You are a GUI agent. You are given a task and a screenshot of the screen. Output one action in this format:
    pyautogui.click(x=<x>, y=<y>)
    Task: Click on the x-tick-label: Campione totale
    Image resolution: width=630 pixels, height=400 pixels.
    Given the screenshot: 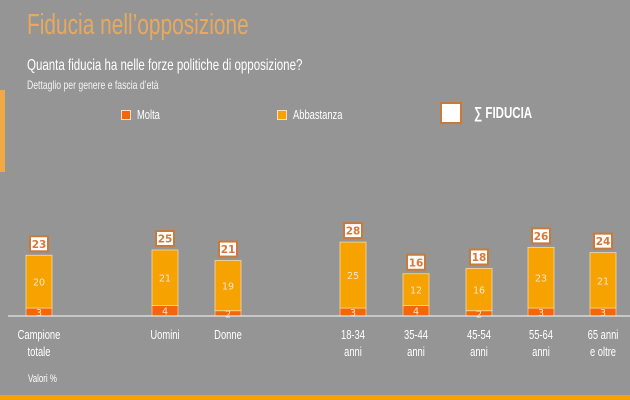 What is the action you would take?
    pyautogui.click(x=39, y=343)
    